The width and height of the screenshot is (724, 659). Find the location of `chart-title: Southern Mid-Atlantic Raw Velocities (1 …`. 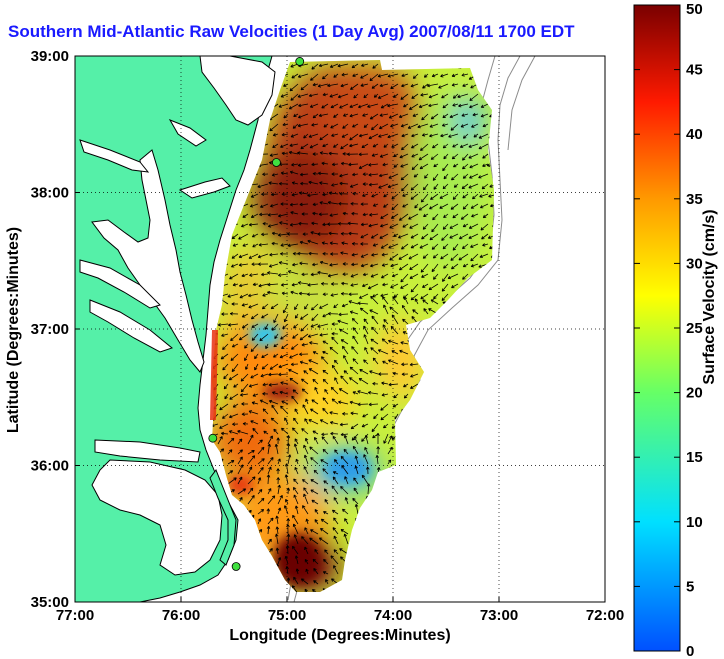

chart-title: Southern Mid-Atlantic Raw Velocities (1 … is located at coordinates (291, 31).